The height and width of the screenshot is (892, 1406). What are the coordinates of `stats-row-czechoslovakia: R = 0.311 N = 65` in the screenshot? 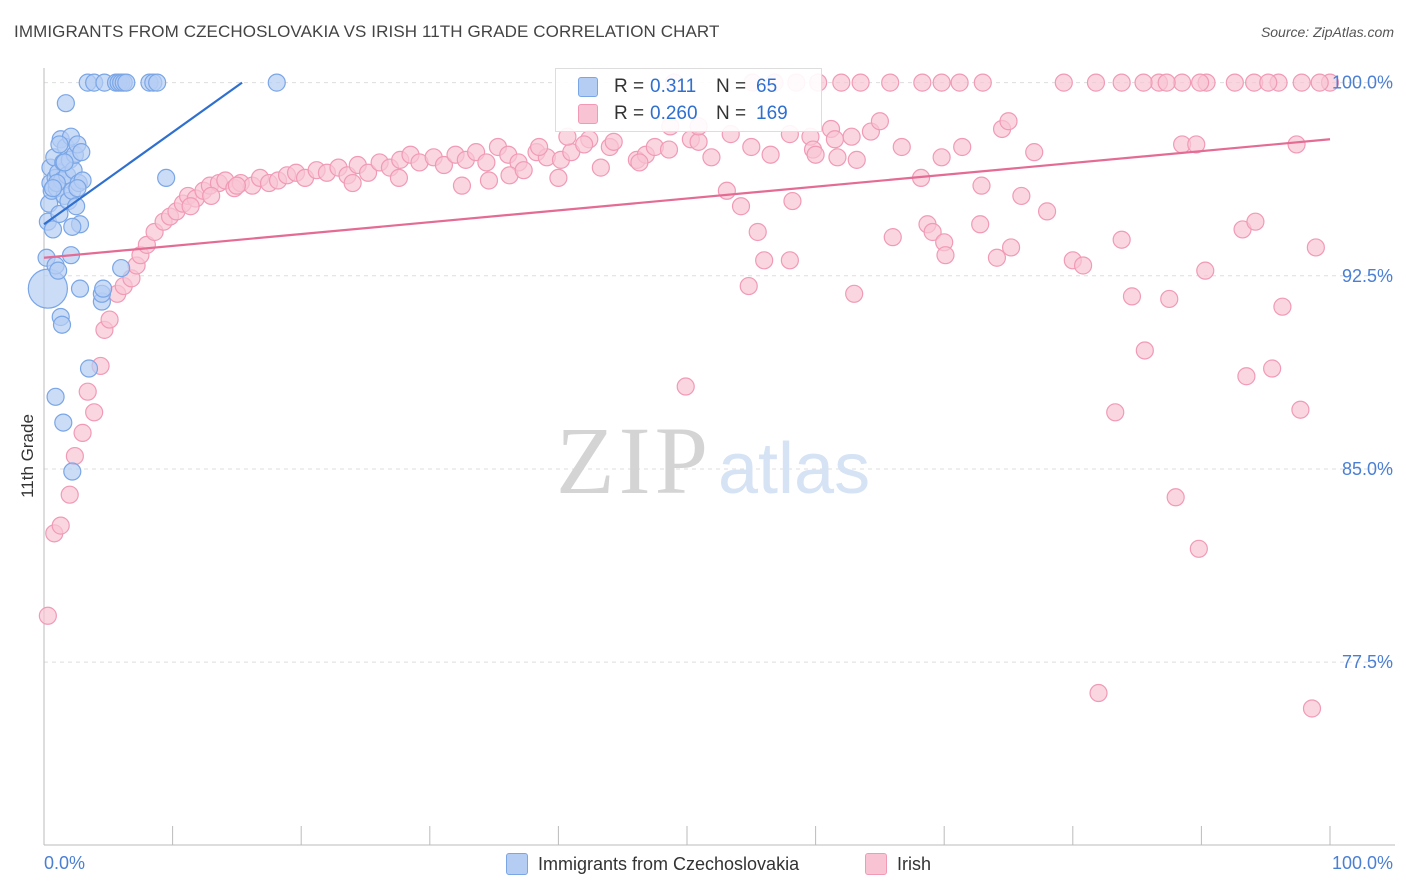 It's located at (700, 87).